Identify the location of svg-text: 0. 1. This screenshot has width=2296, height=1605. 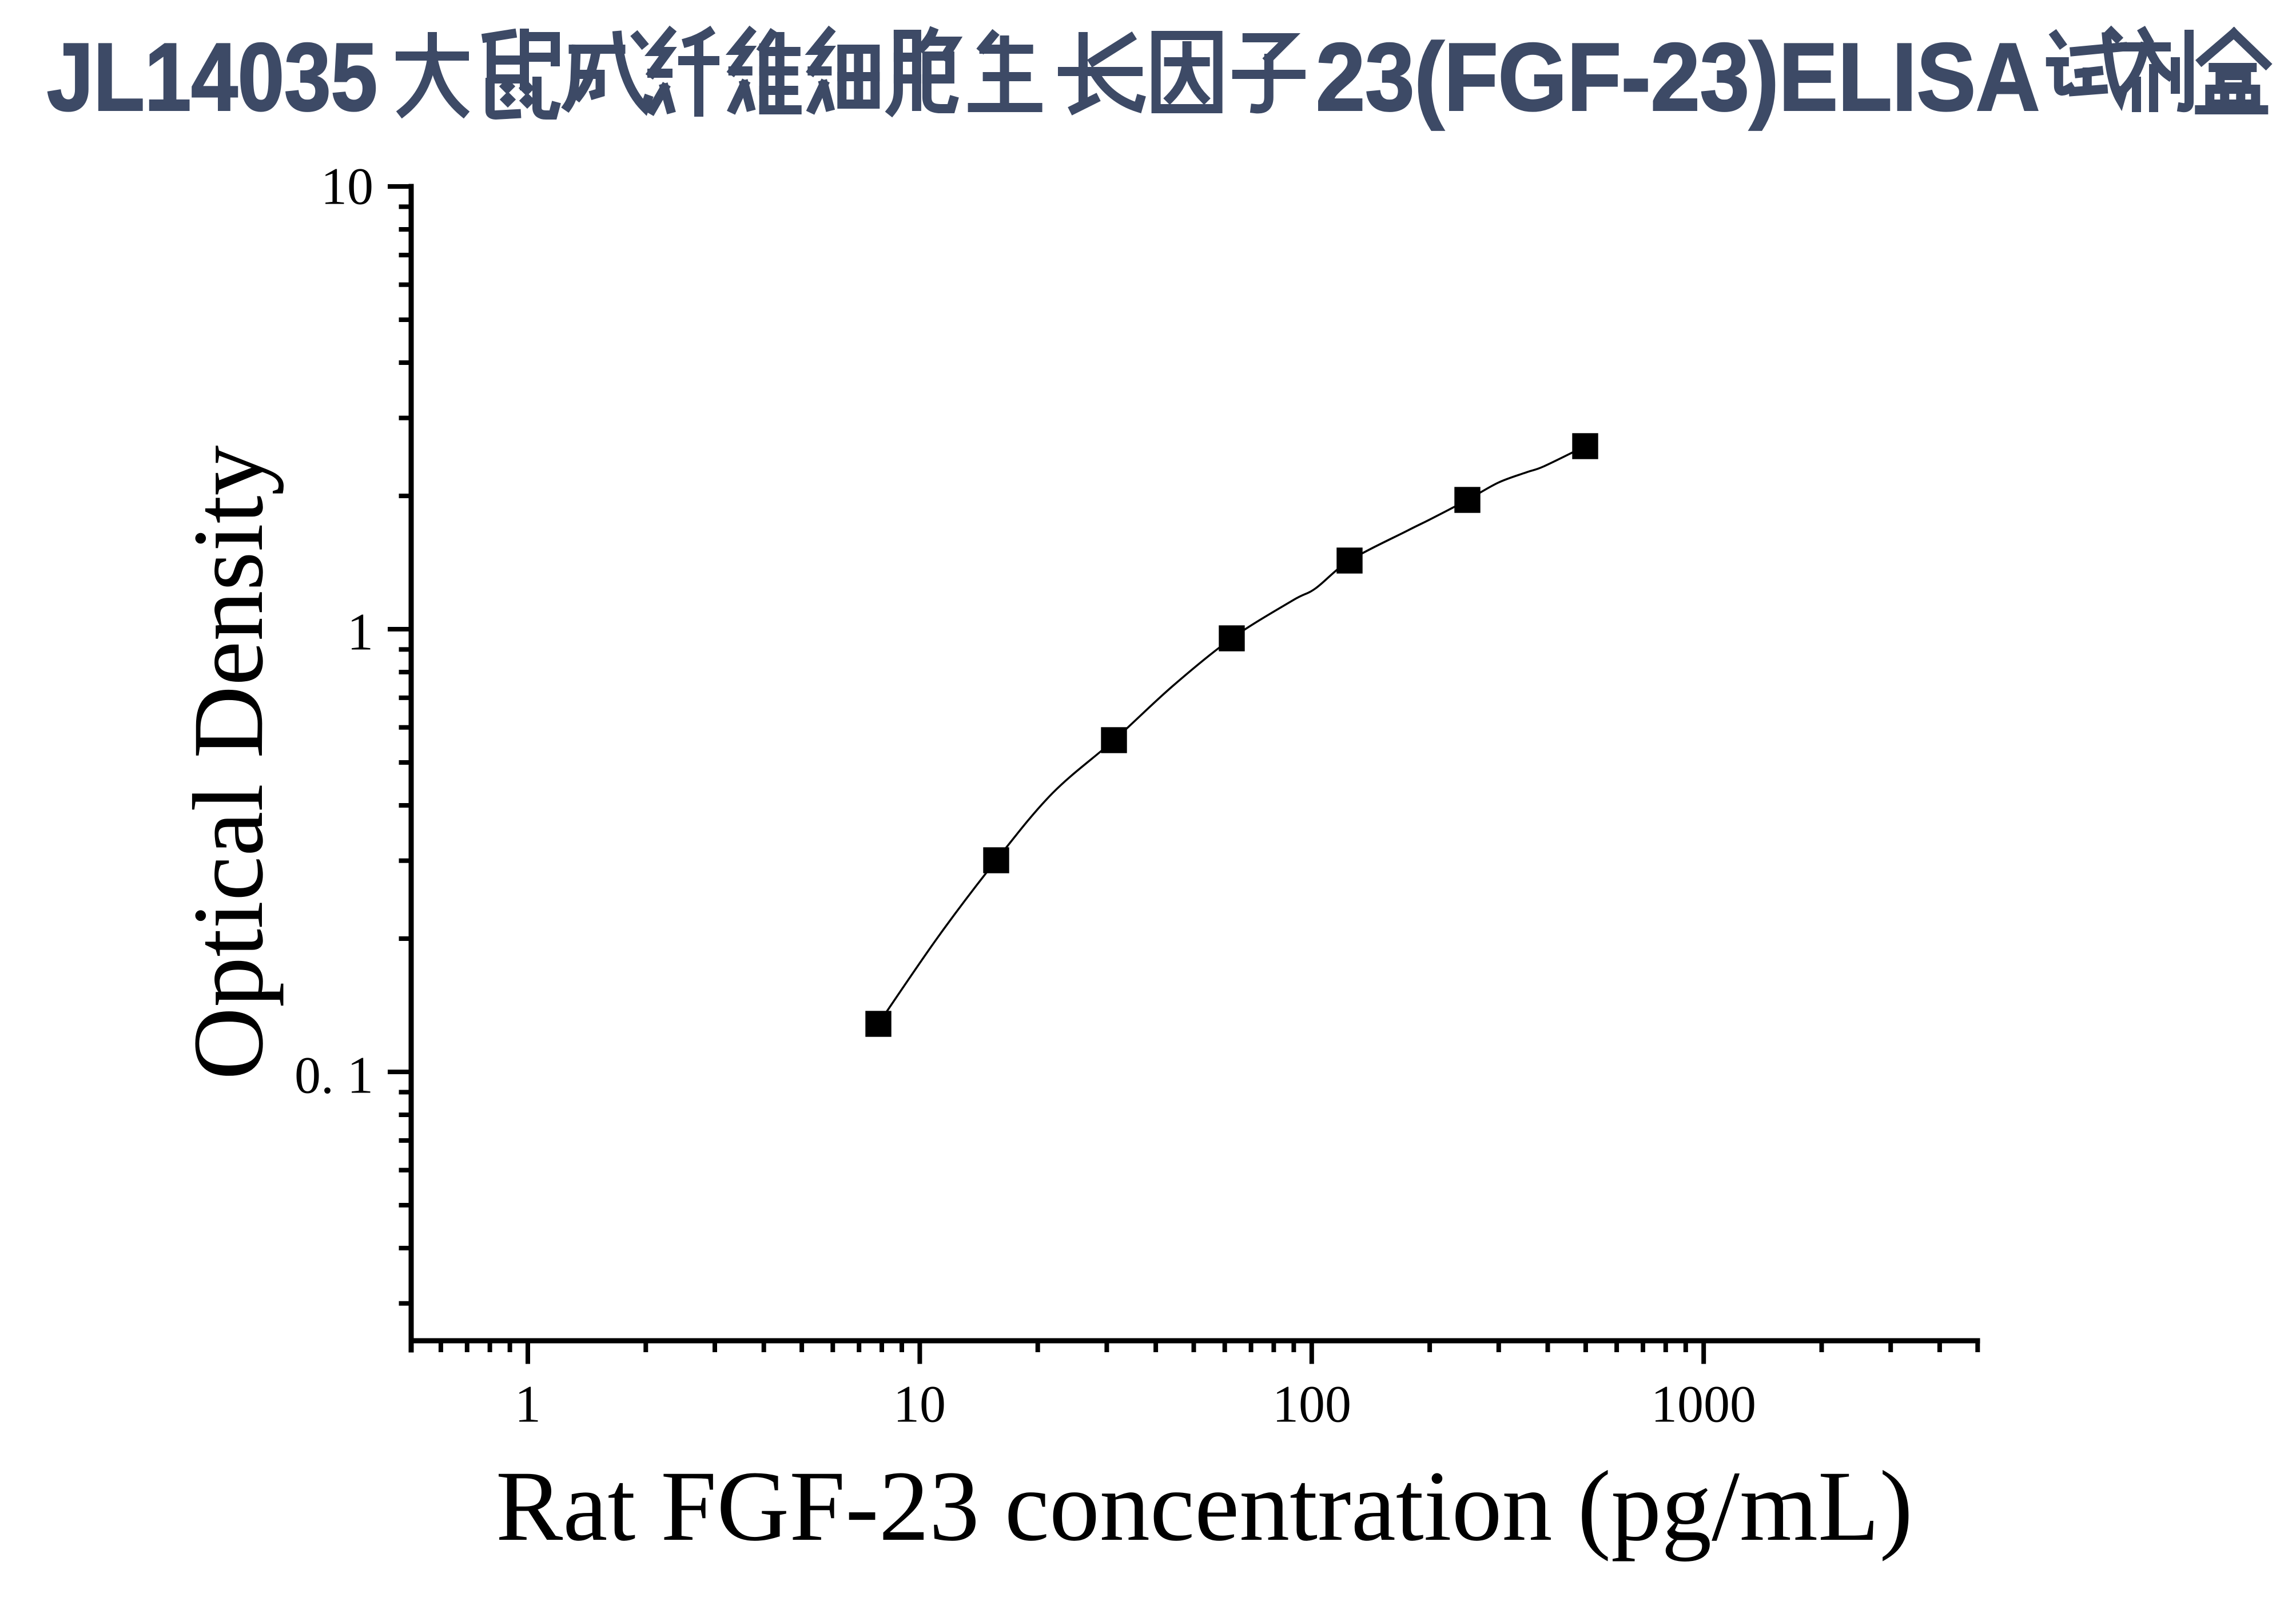
(334, 1075).